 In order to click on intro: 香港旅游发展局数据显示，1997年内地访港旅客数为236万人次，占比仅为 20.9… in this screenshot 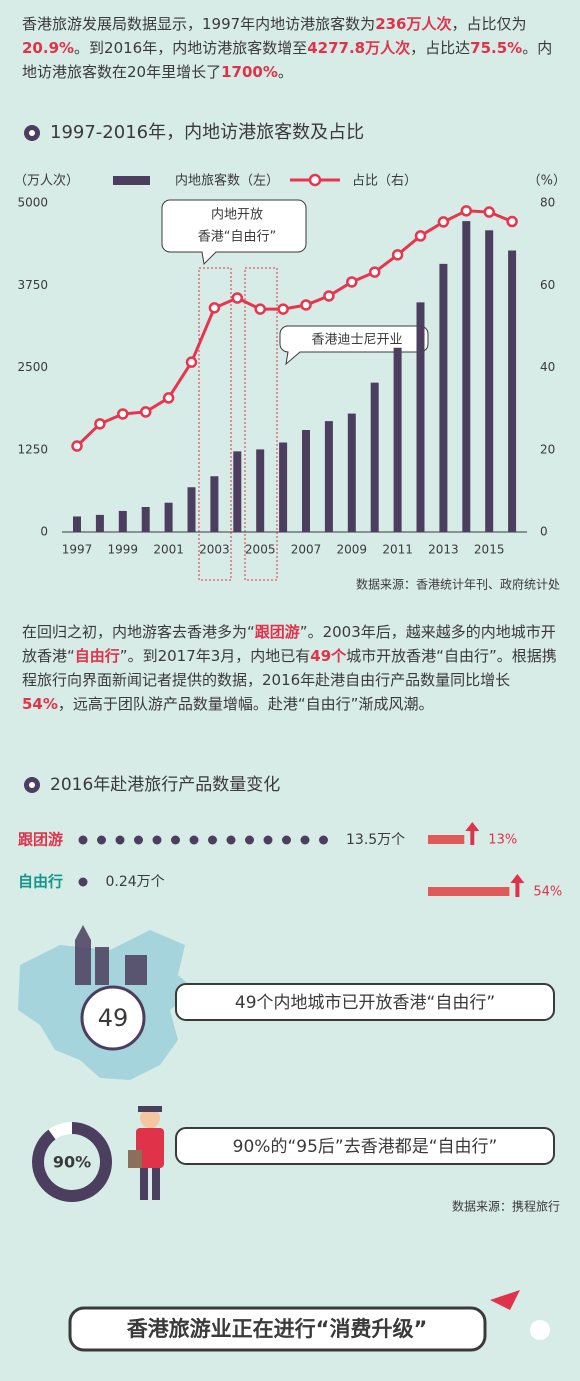, I will do `click(291, 48)`.